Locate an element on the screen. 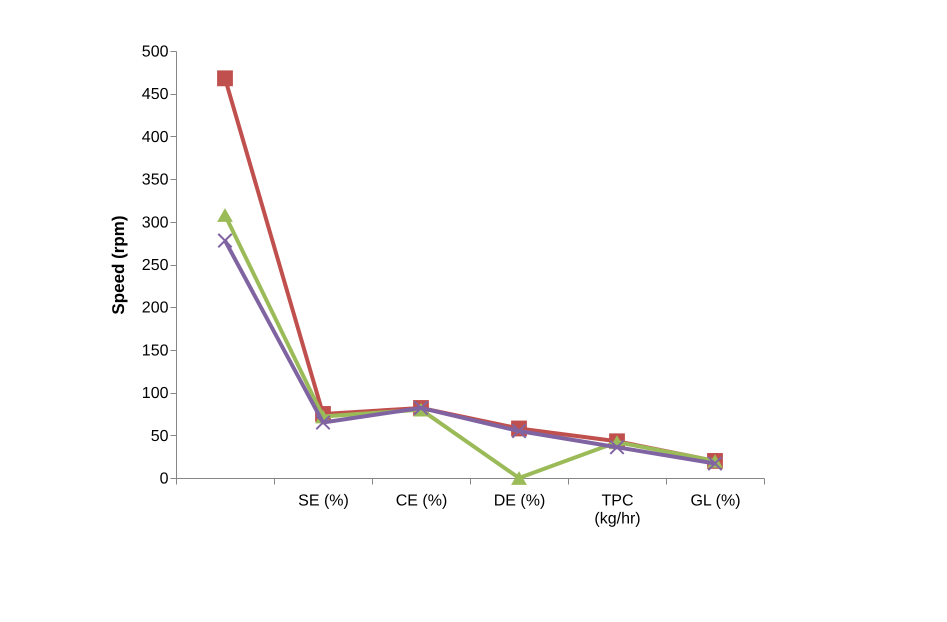 The image size is (947, 622). y-tick-label: 250 is located at coordinates (155, 265).